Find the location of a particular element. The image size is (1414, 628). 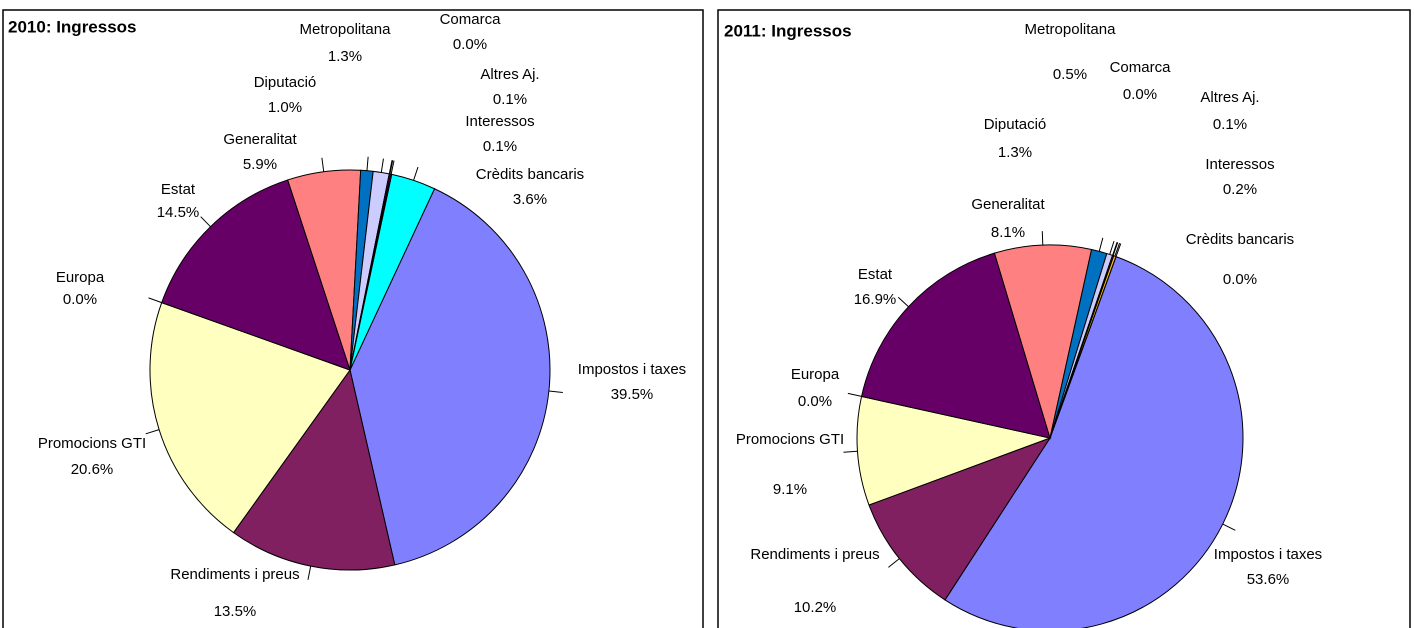

value-label: 0.5% is located at coordinates (1070, 74).